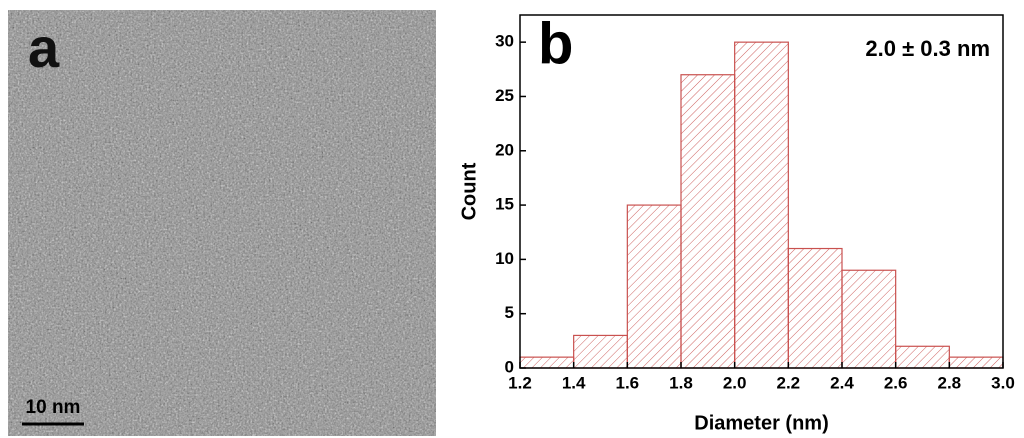 This screenshot has width=1024, height=438. What do you see at coordinates (574, 382) in the screenshot?
I see `x-tick-label: 1.4` at bounding box center [574, 382].